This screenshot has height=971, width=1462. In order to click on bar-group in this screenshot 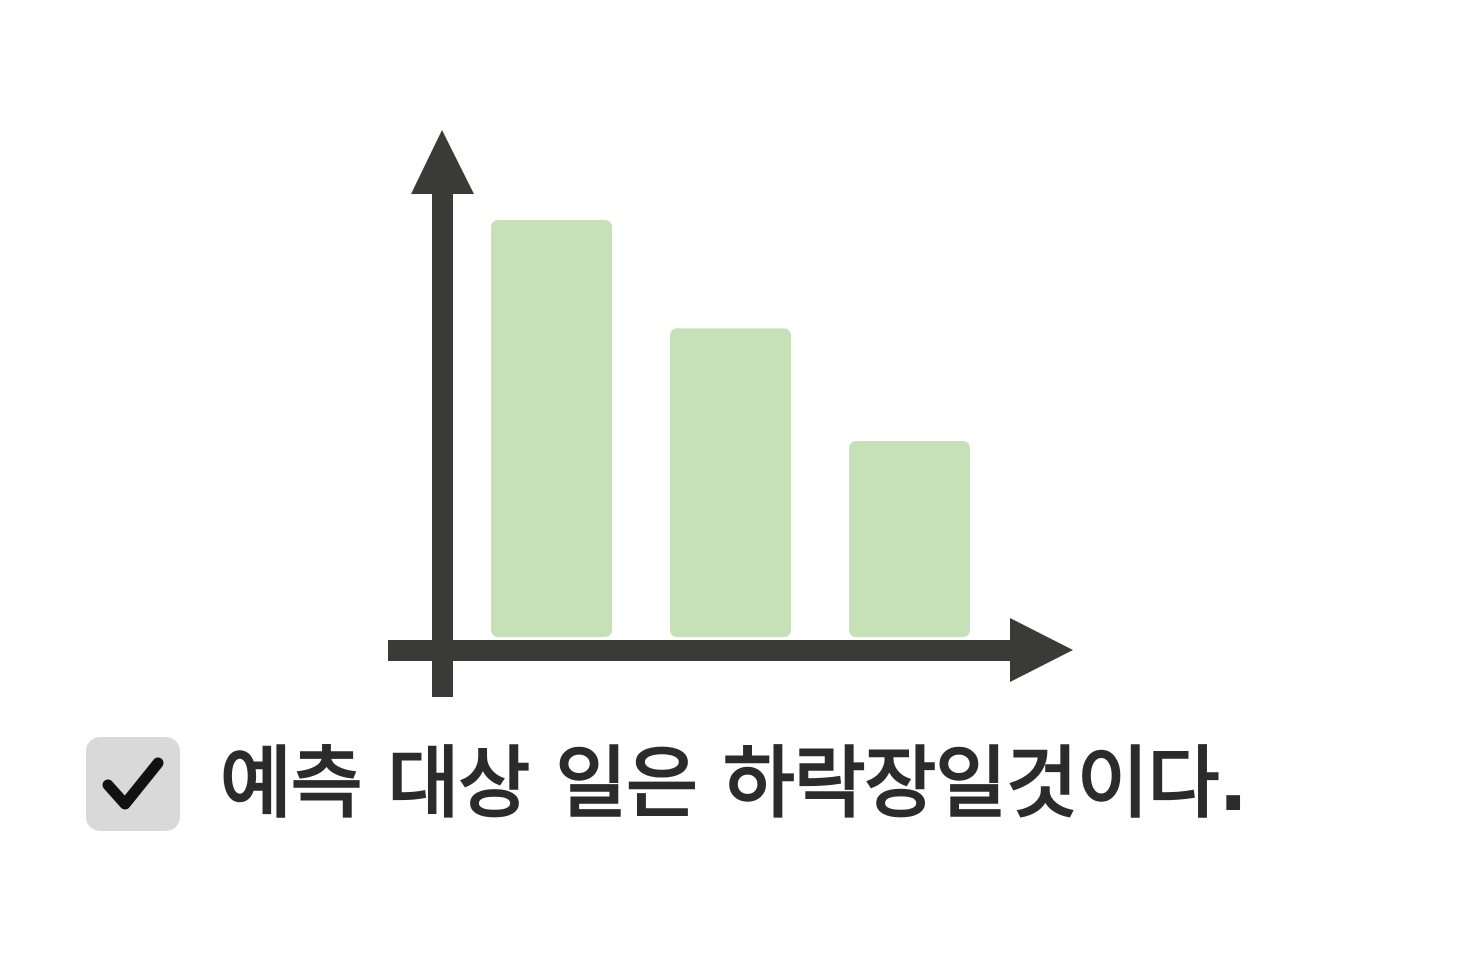, I will do `click(730, 428)`.